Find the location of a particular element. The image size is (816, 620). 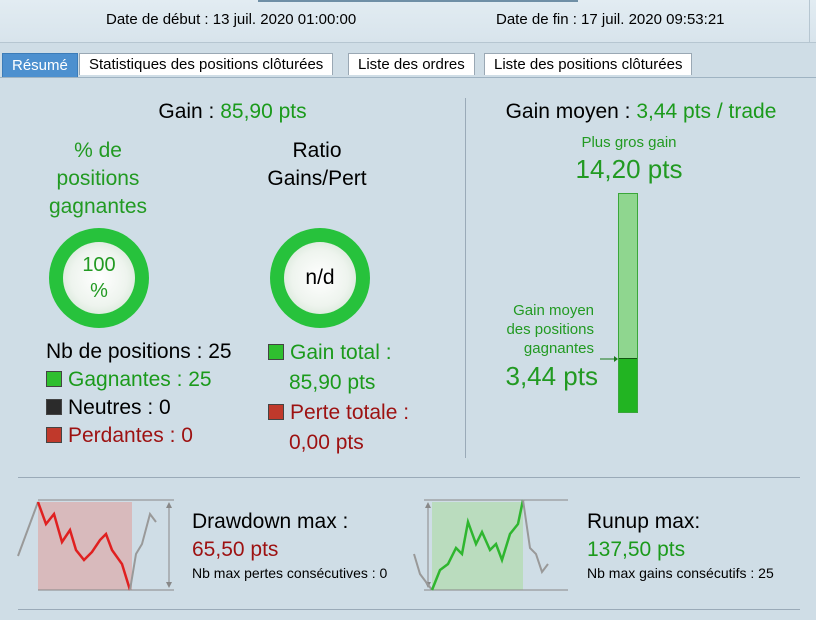

gain-title: Gain : 85,90 pts is located at coordinates (232, 112).